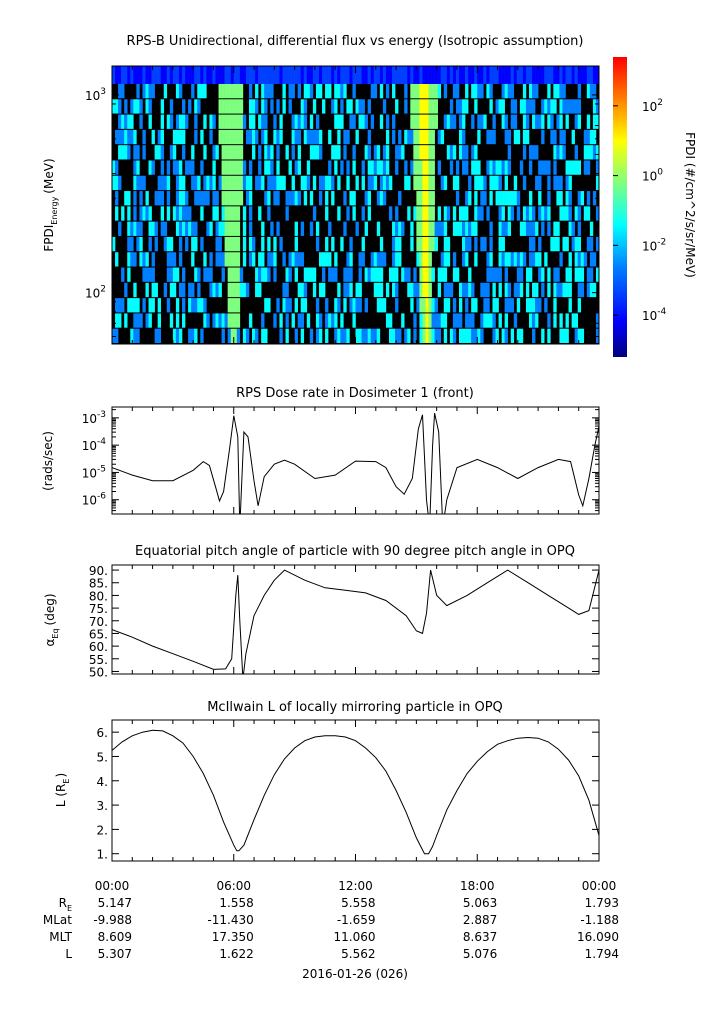 Image resolution: width=725 pixels, height=1019 pixels. Describe the element at coordinates (98, 571) in the screenshot. I see `y-tick-label: 90.` at that location.